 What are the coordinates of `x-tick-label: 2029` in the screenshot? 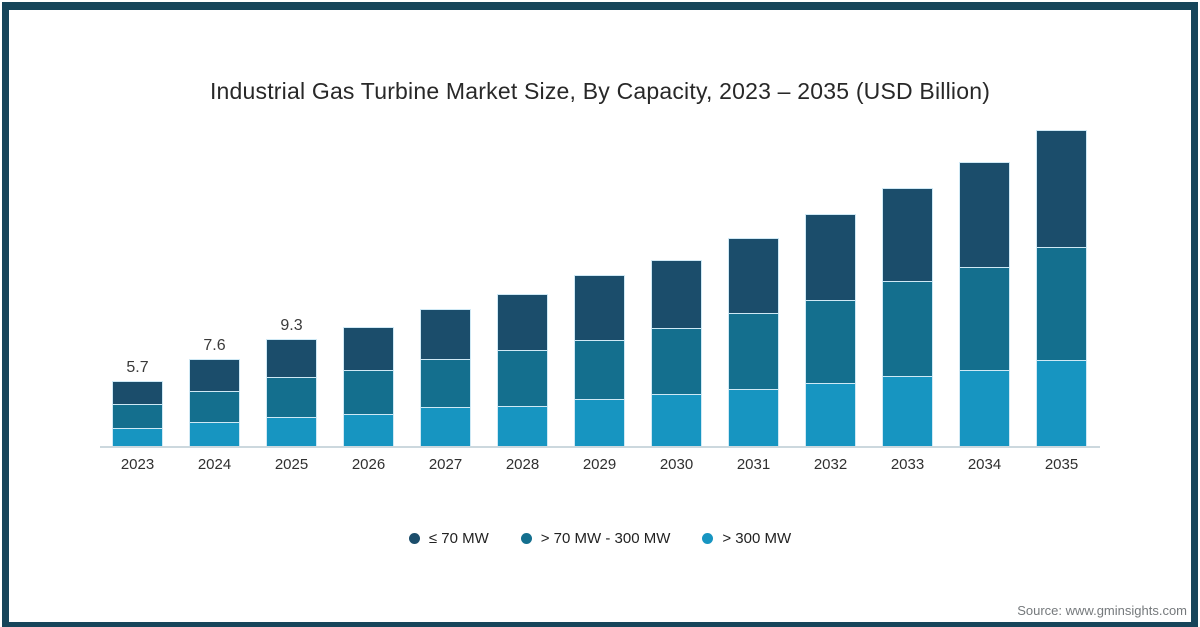 It's located at (599, 464).